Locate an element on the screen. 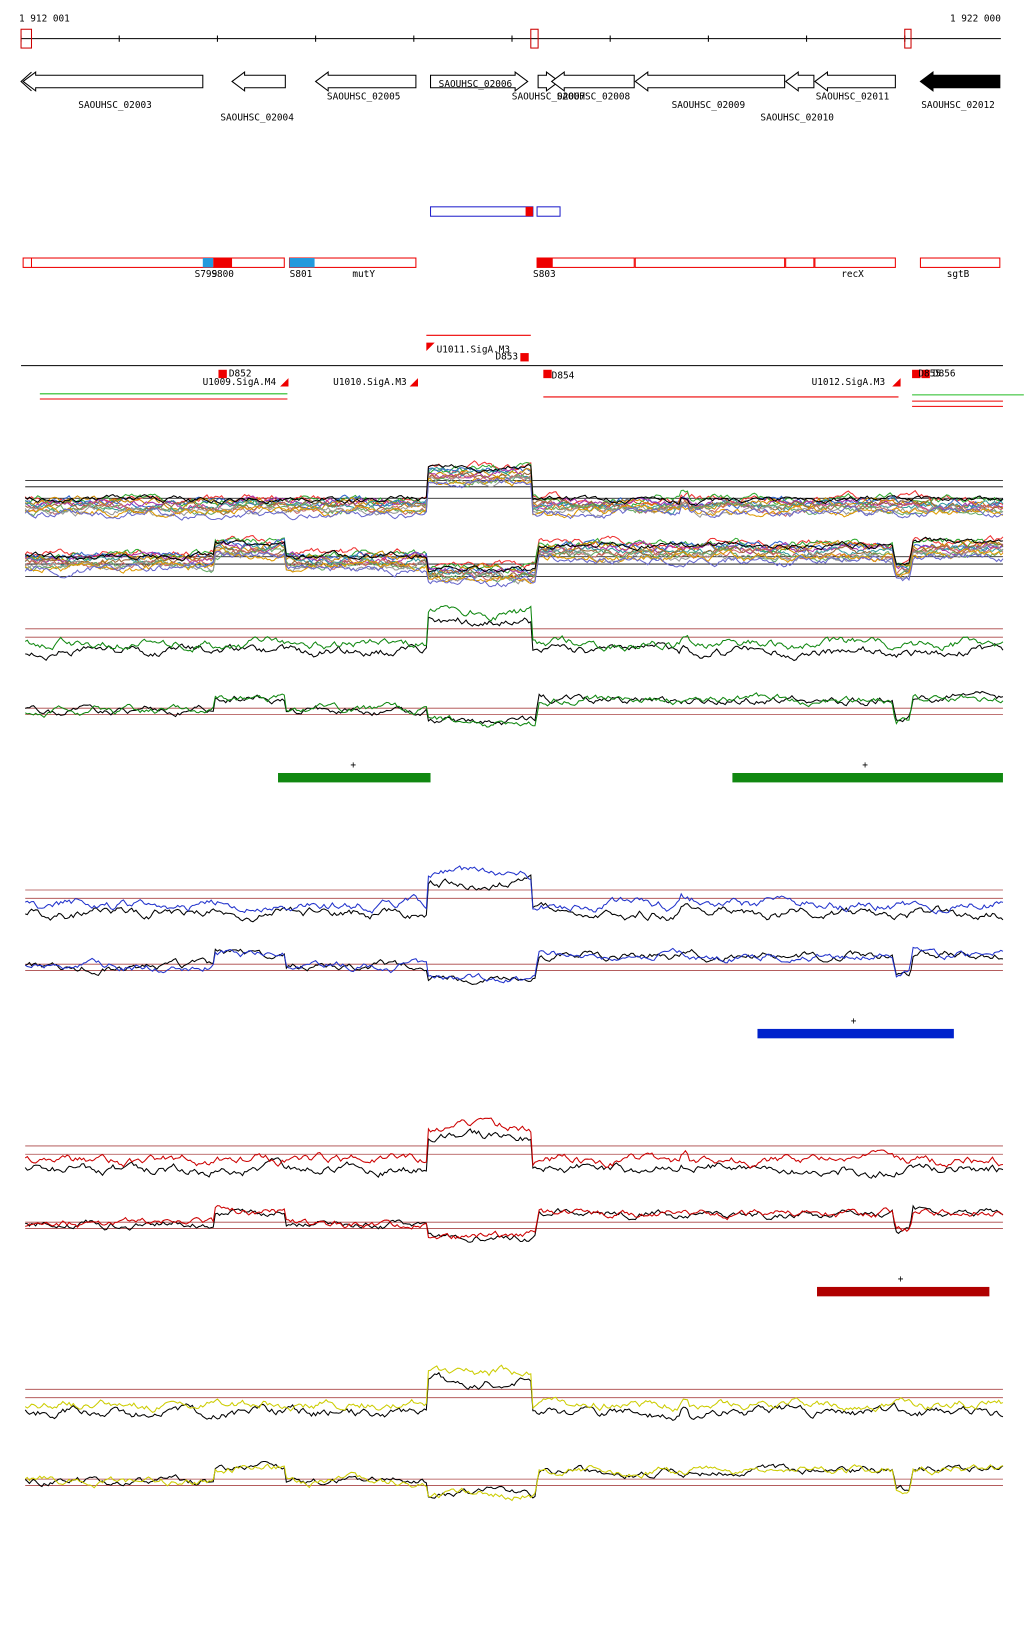 The height and width of the screenshot is (1640, 1024). transcript-label: U1011.SigA.M3 is located at coordinates (474, 349).